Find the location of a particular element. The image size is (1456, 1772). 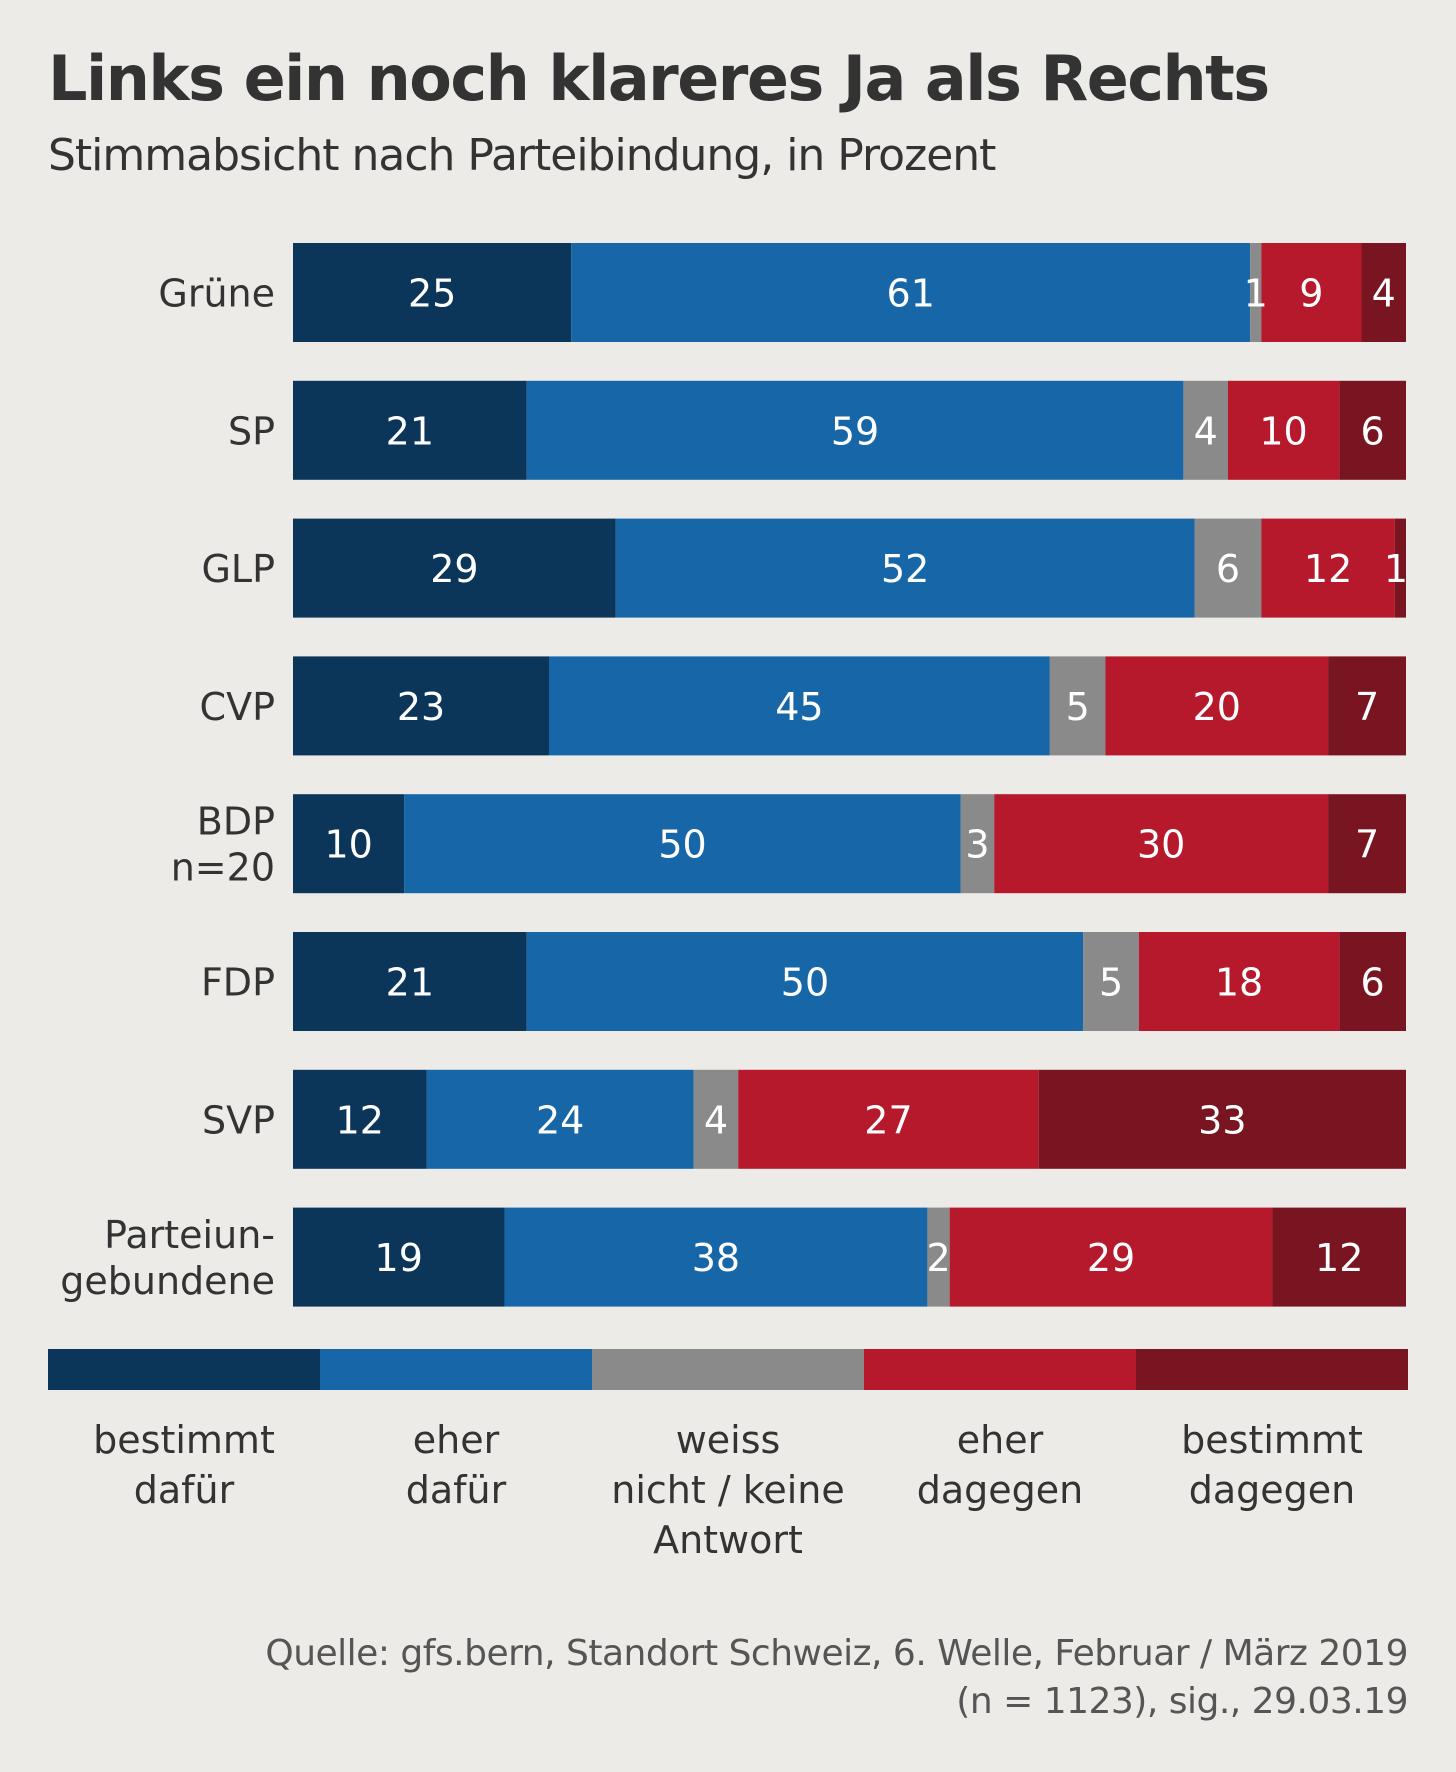

data-label: 59 is located at coordinates (855, 431).